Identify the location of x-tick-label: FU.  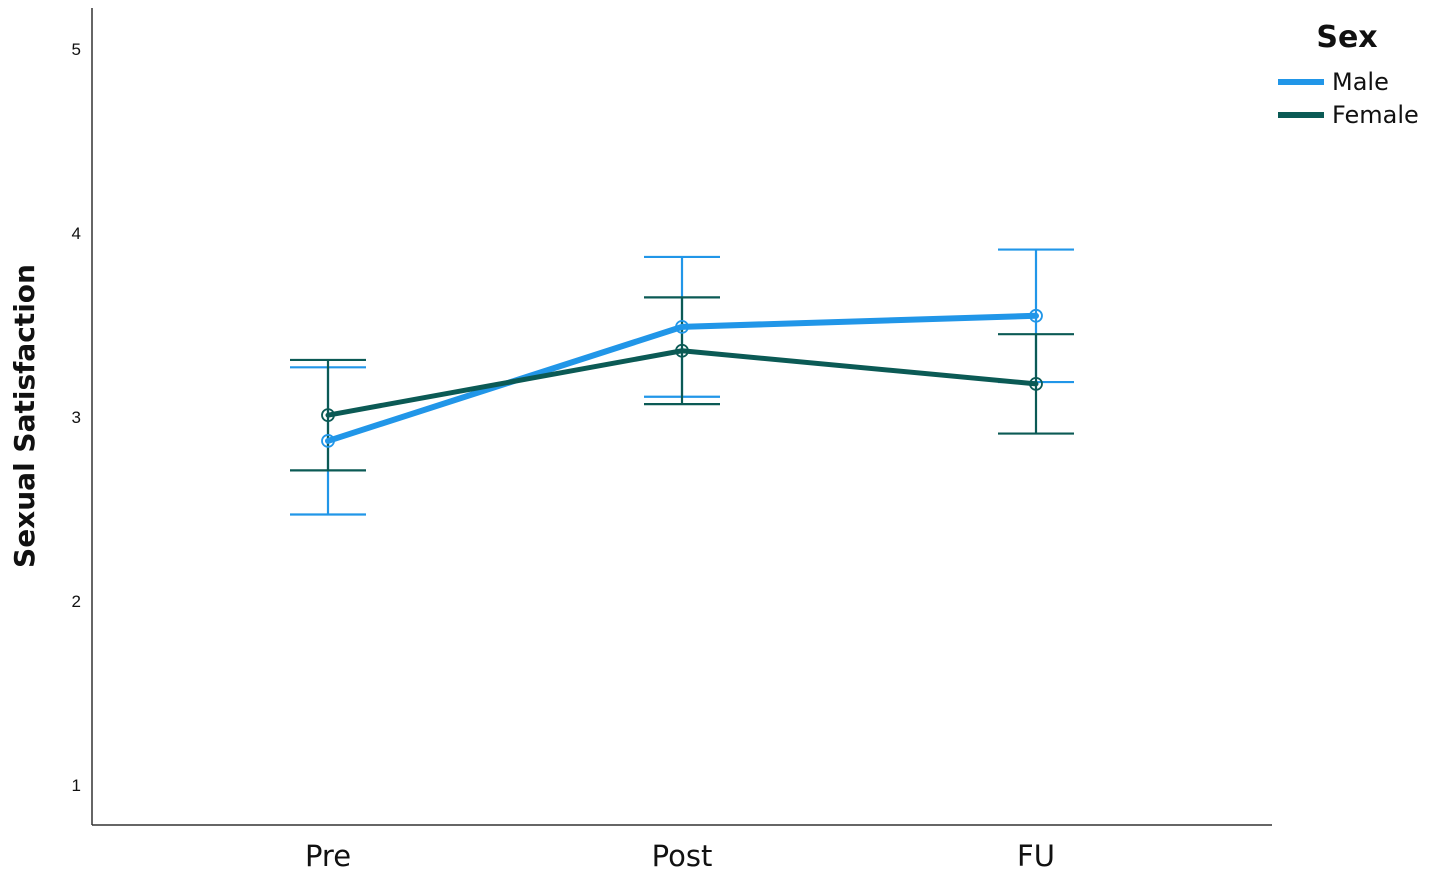
(1036, 856).